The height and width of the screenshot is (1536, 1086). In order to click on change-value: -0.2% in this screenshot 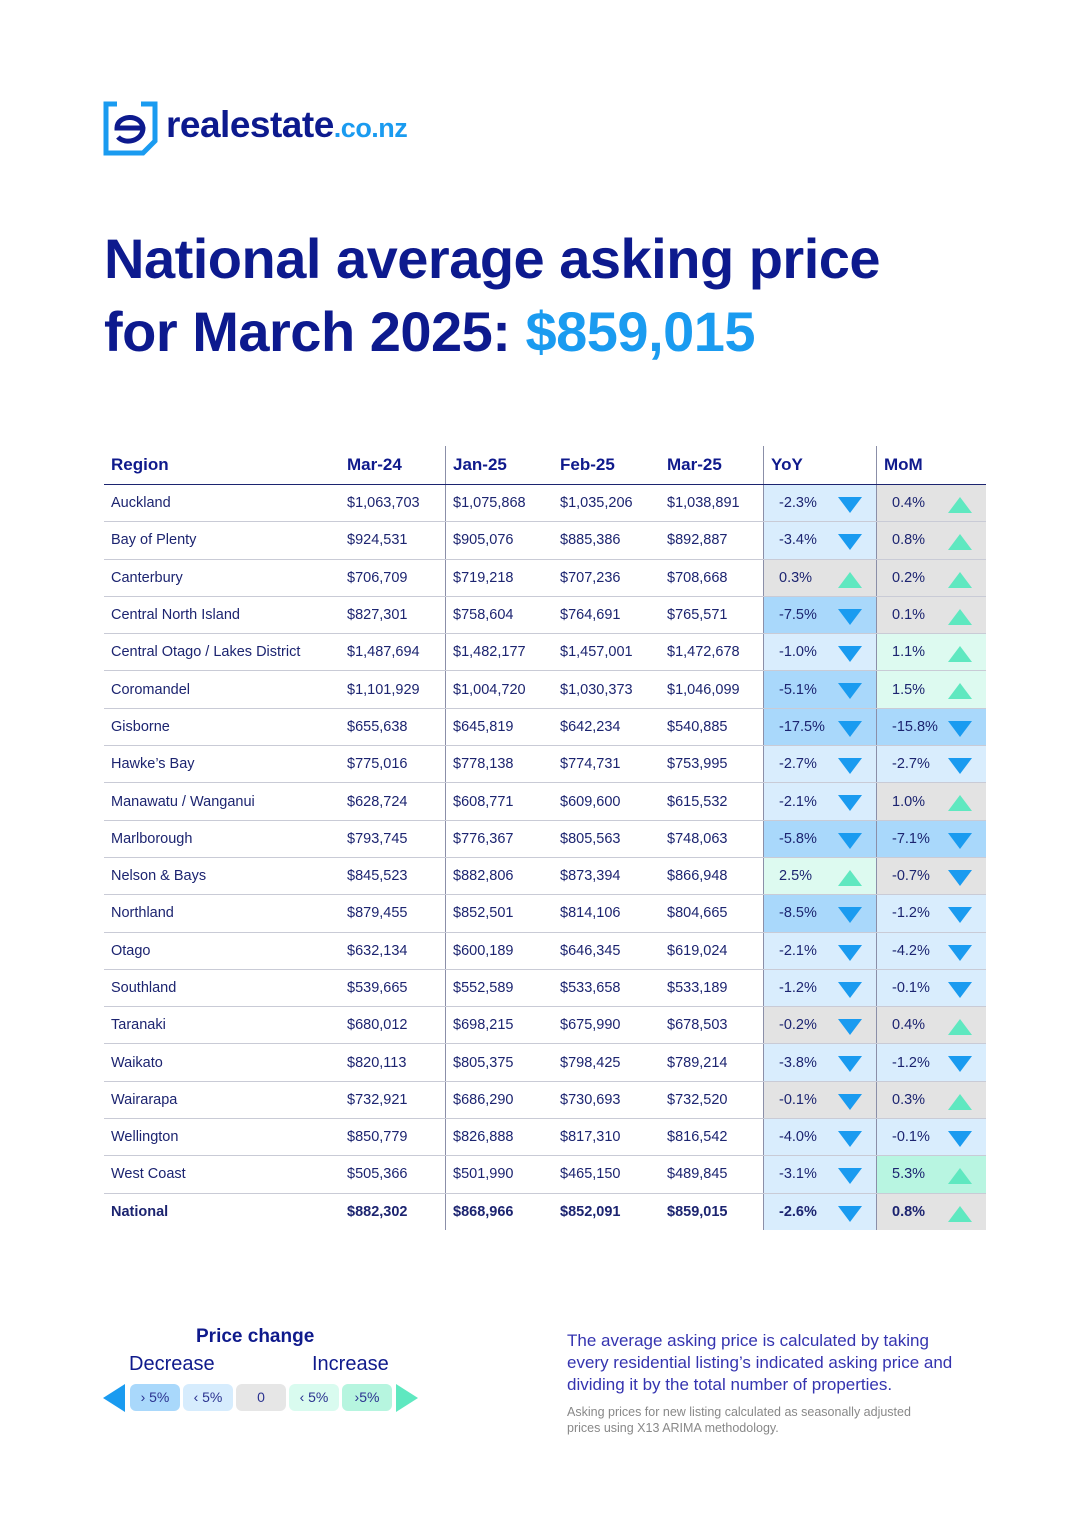, I will do `click(798, 1025)`.